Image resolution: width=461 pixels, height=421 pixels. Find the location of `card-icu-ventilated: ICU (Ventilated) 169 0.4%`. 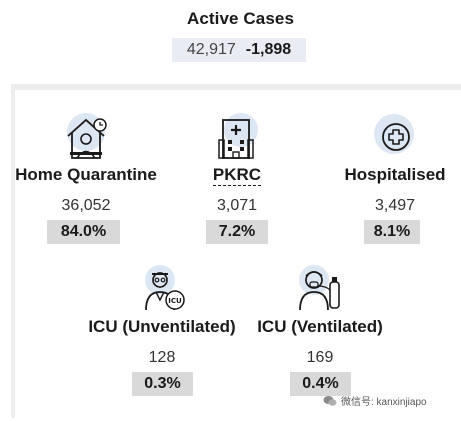

card-icu-ventilated: ICU (Ventilated) 169 0.4% is located at coordinates (320, 332).